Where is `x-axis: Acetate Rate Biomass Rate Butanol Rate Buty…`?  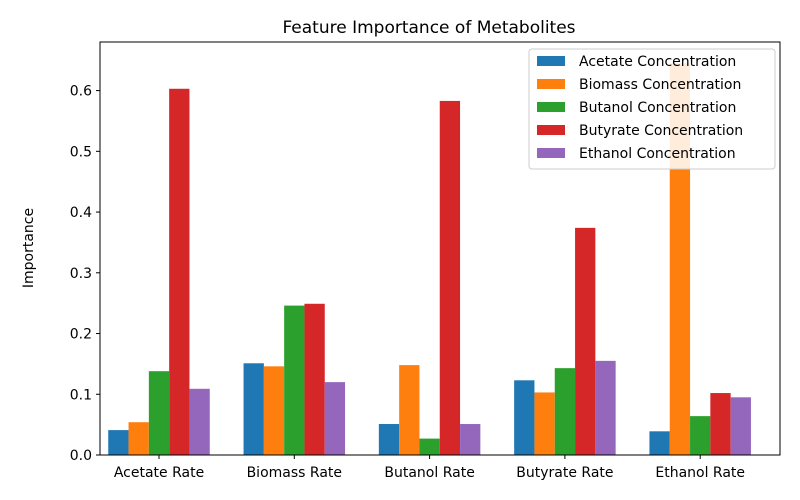
x-axis: Acetate Rate Biomass Rate Butanol Rate Buty… is located at coordinates (429, 468).